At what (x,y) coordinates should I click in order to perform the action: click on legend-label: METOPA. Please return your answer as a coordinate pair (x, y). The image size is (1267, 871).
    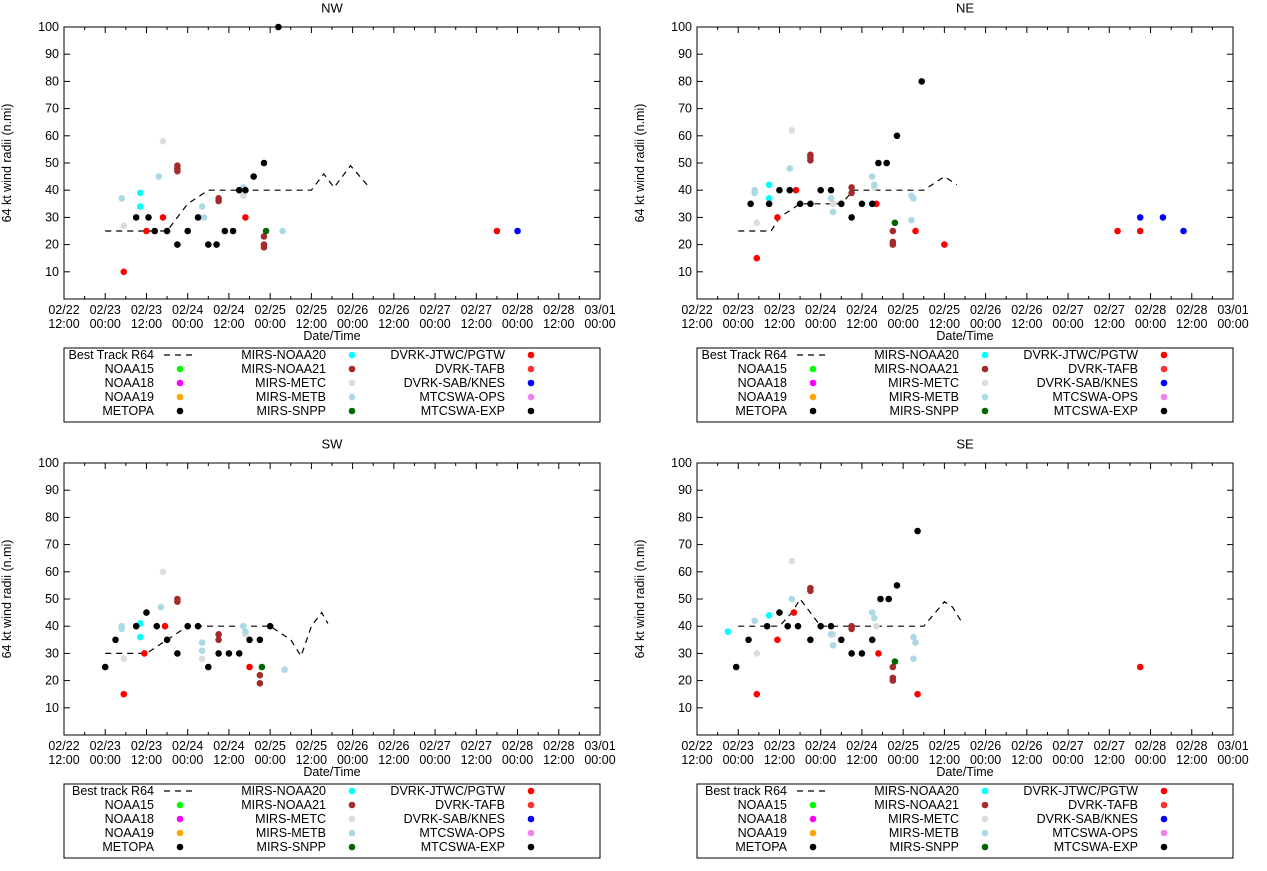
    Looking at the image, I should click on (128, 847).